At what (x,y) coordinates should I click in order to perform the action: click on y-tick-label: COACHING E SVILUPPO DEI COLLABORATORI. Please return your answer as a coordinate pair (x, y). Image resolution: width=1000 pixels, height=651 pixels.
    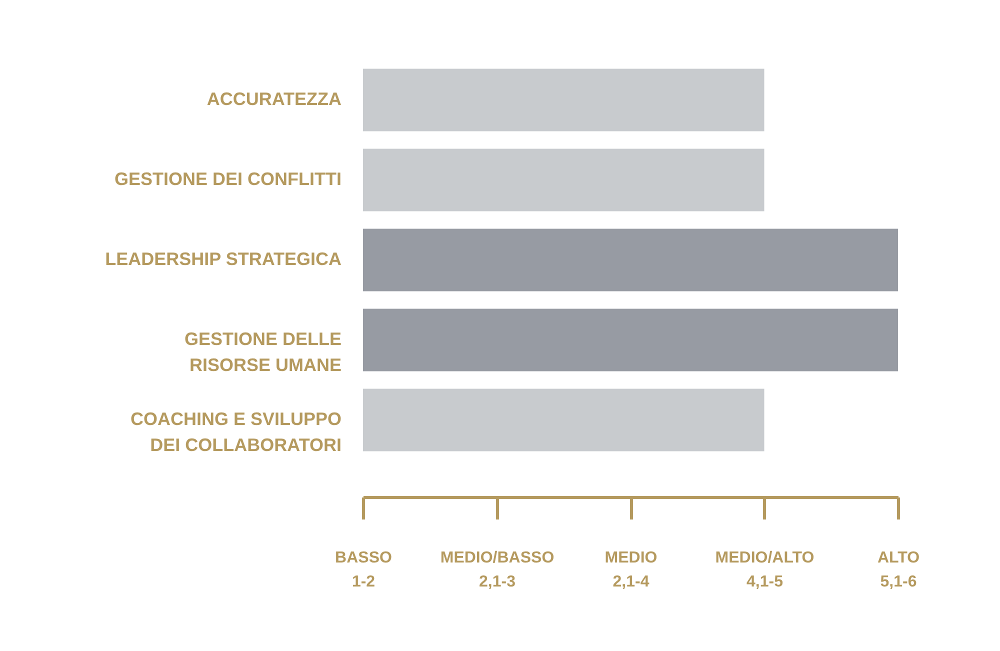
    Looking at the image, I should click on (236, 432).